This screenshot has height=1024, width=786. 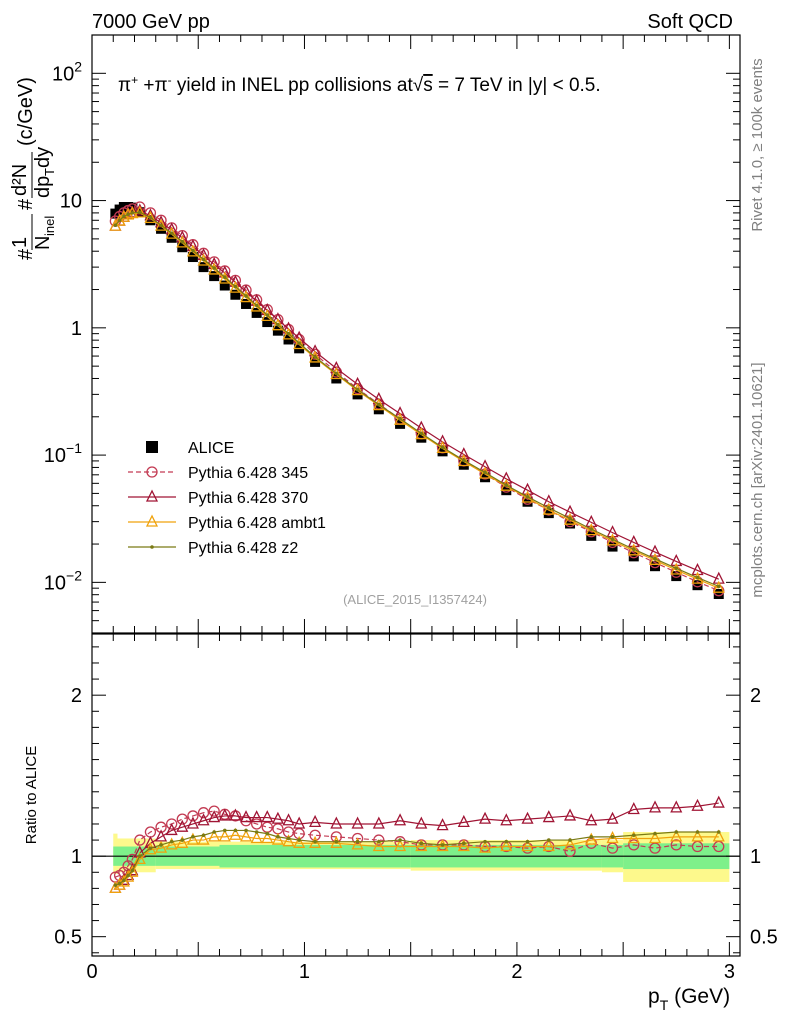 What do you see at coordinates (304, 972) in the screenshot?
I see `x-tick-label-1: 1` at bounding box center [304, 972].